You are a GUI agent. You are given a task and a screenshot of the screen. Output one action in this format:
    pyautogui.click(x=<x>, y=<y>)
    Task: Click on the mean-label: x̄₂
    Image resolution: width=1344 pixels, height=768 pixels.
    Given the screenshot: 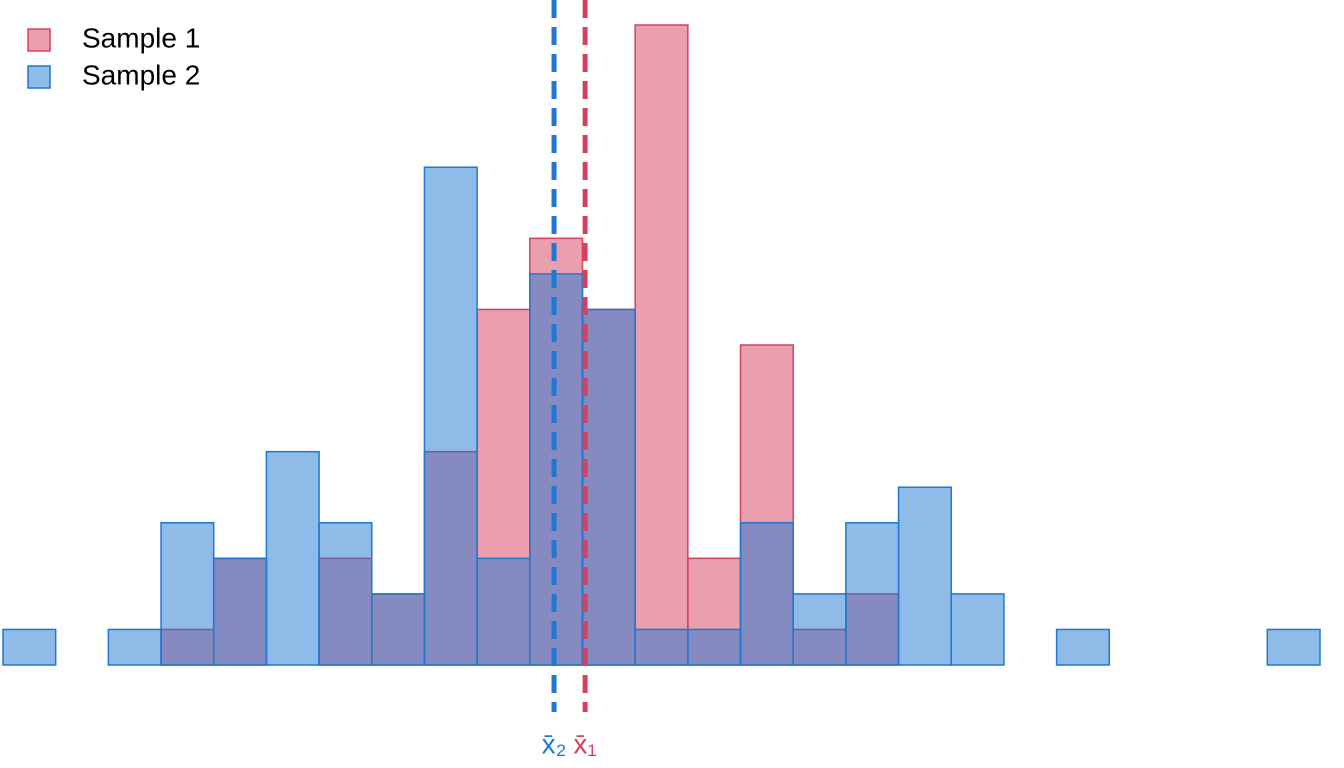 What is the action you would take?
    pyautogui.click(x=554, y=743)
    